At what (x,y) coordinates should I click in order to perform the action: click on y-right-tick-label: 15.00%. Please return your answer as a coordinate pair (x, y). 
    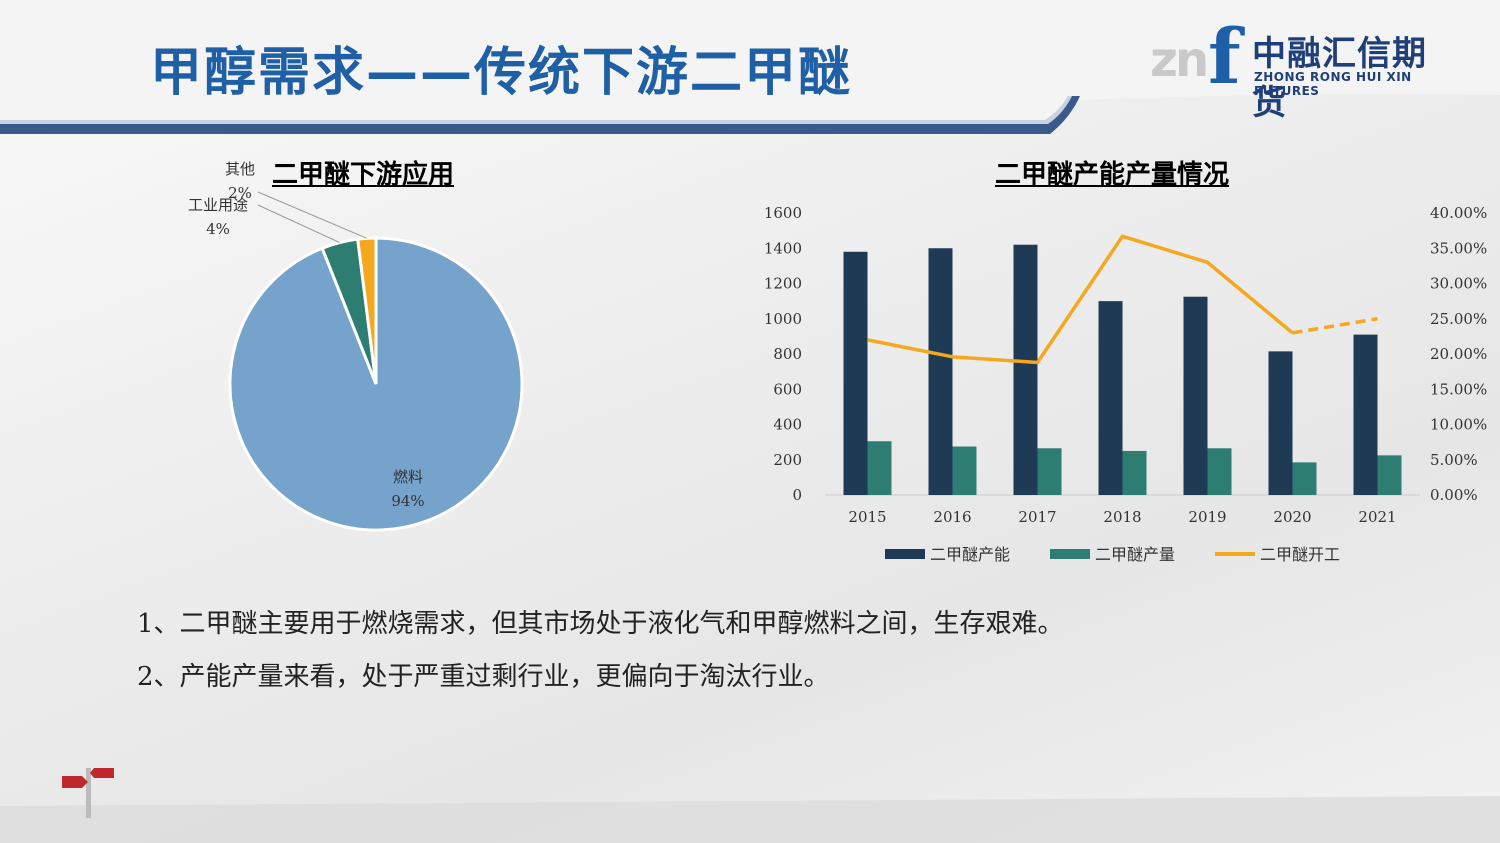
    Looking at the image, I should click on (1458, 389).